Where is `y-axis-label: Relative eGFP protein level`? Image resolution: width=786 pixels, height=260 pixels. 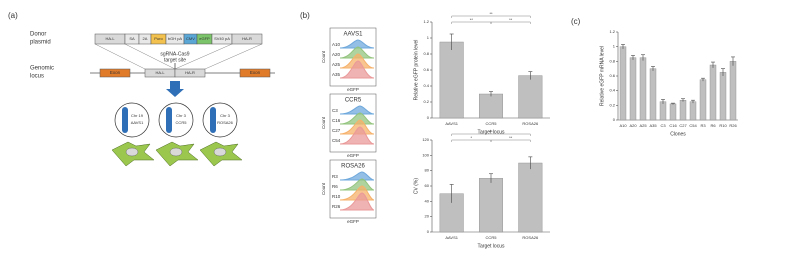 y-axis-label: Relative eGFP protein level is located at coordinates (416, 70).